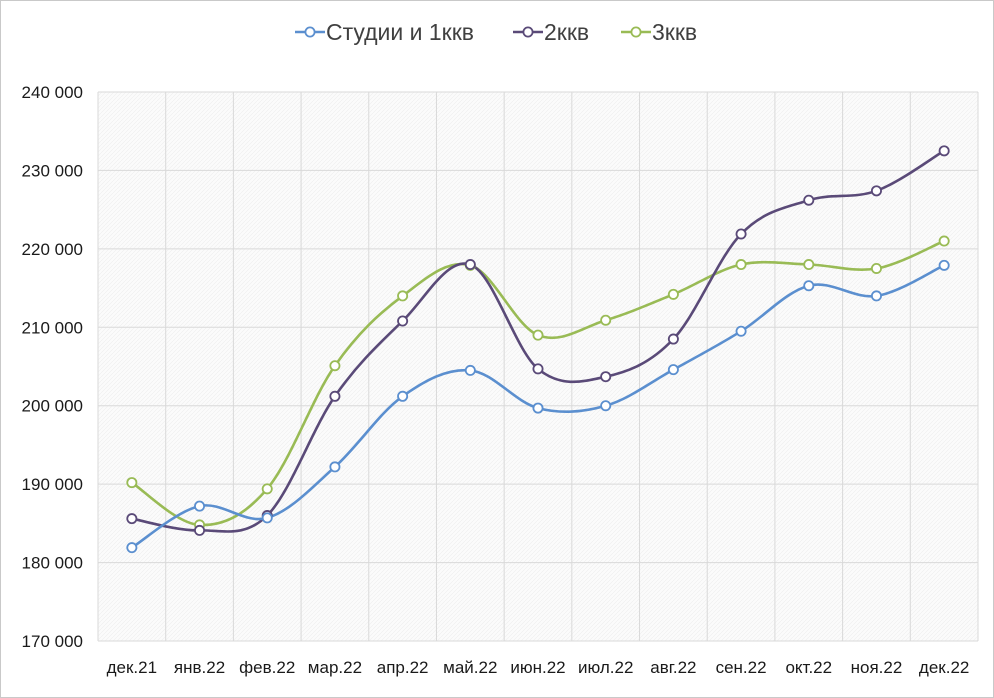  Describe the element at coordinates (403, 667) in the screenshot. I see `x-tick-label: апр.22` at that location.